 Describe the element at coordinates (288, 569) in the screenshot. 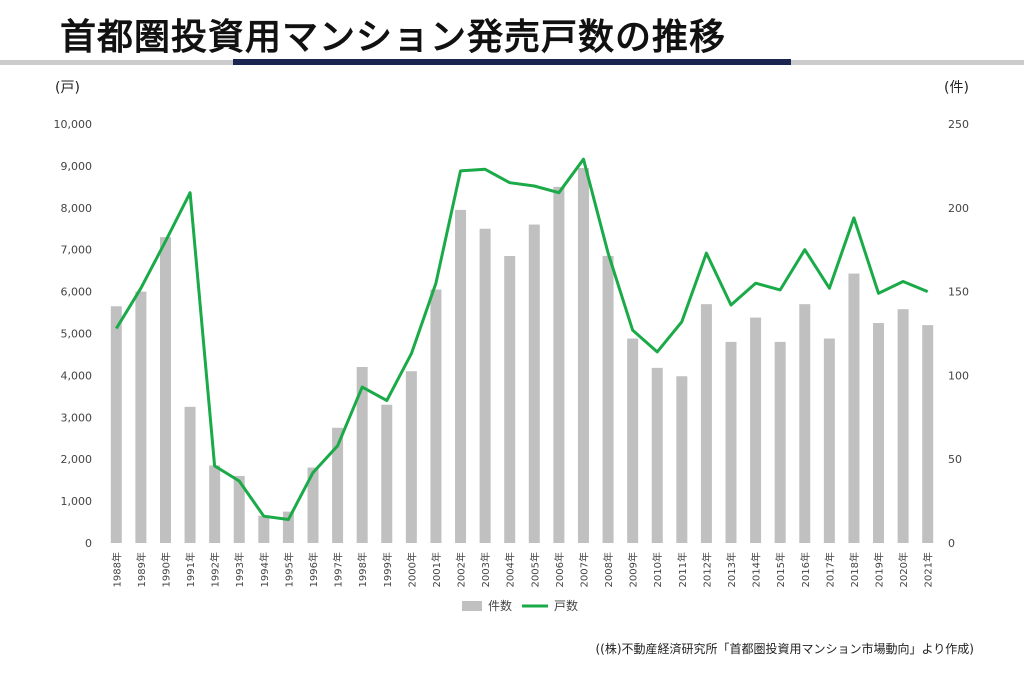

I see `x-tick-label: 1995年` at that location.